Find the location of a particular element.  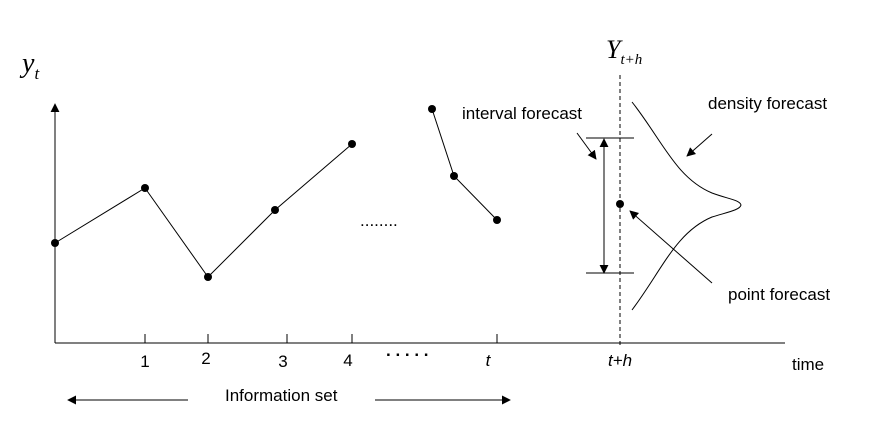

tick-label-2: 2 is located at coordinates (205, 358).